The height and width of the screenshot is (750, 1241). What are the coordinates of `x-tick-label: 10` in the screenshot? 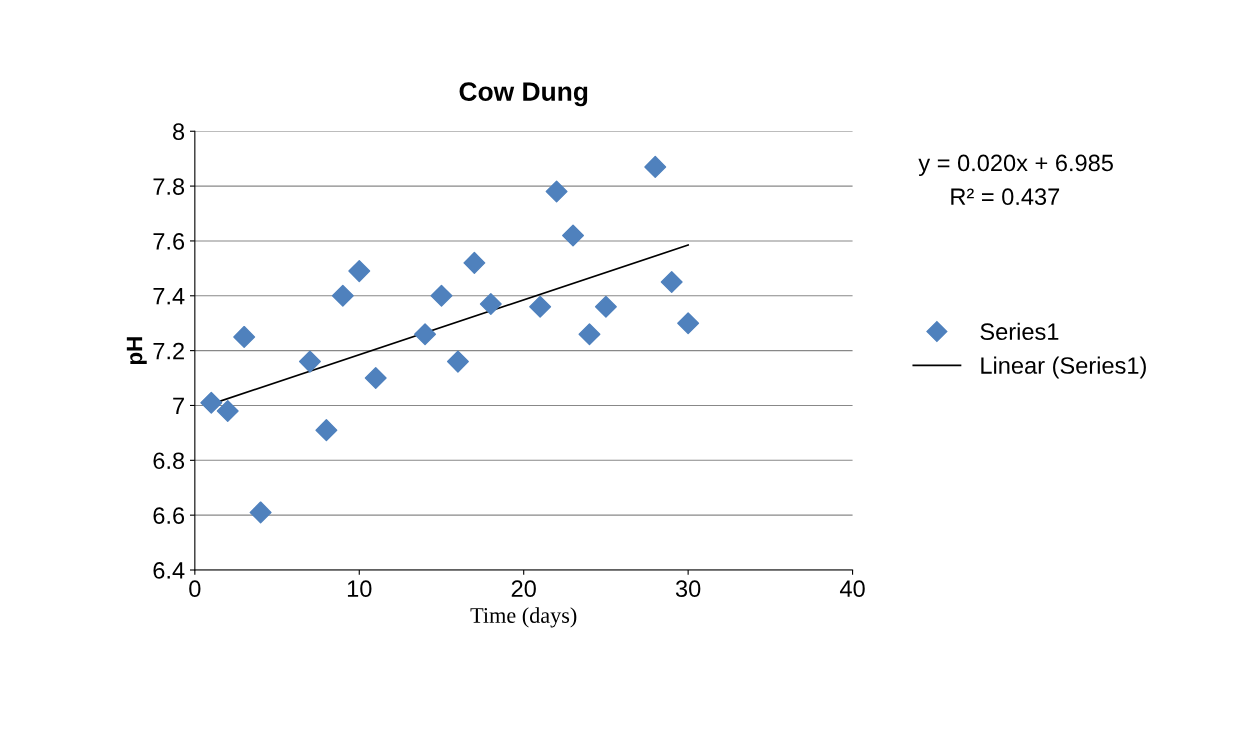 It's located at (359, 589).